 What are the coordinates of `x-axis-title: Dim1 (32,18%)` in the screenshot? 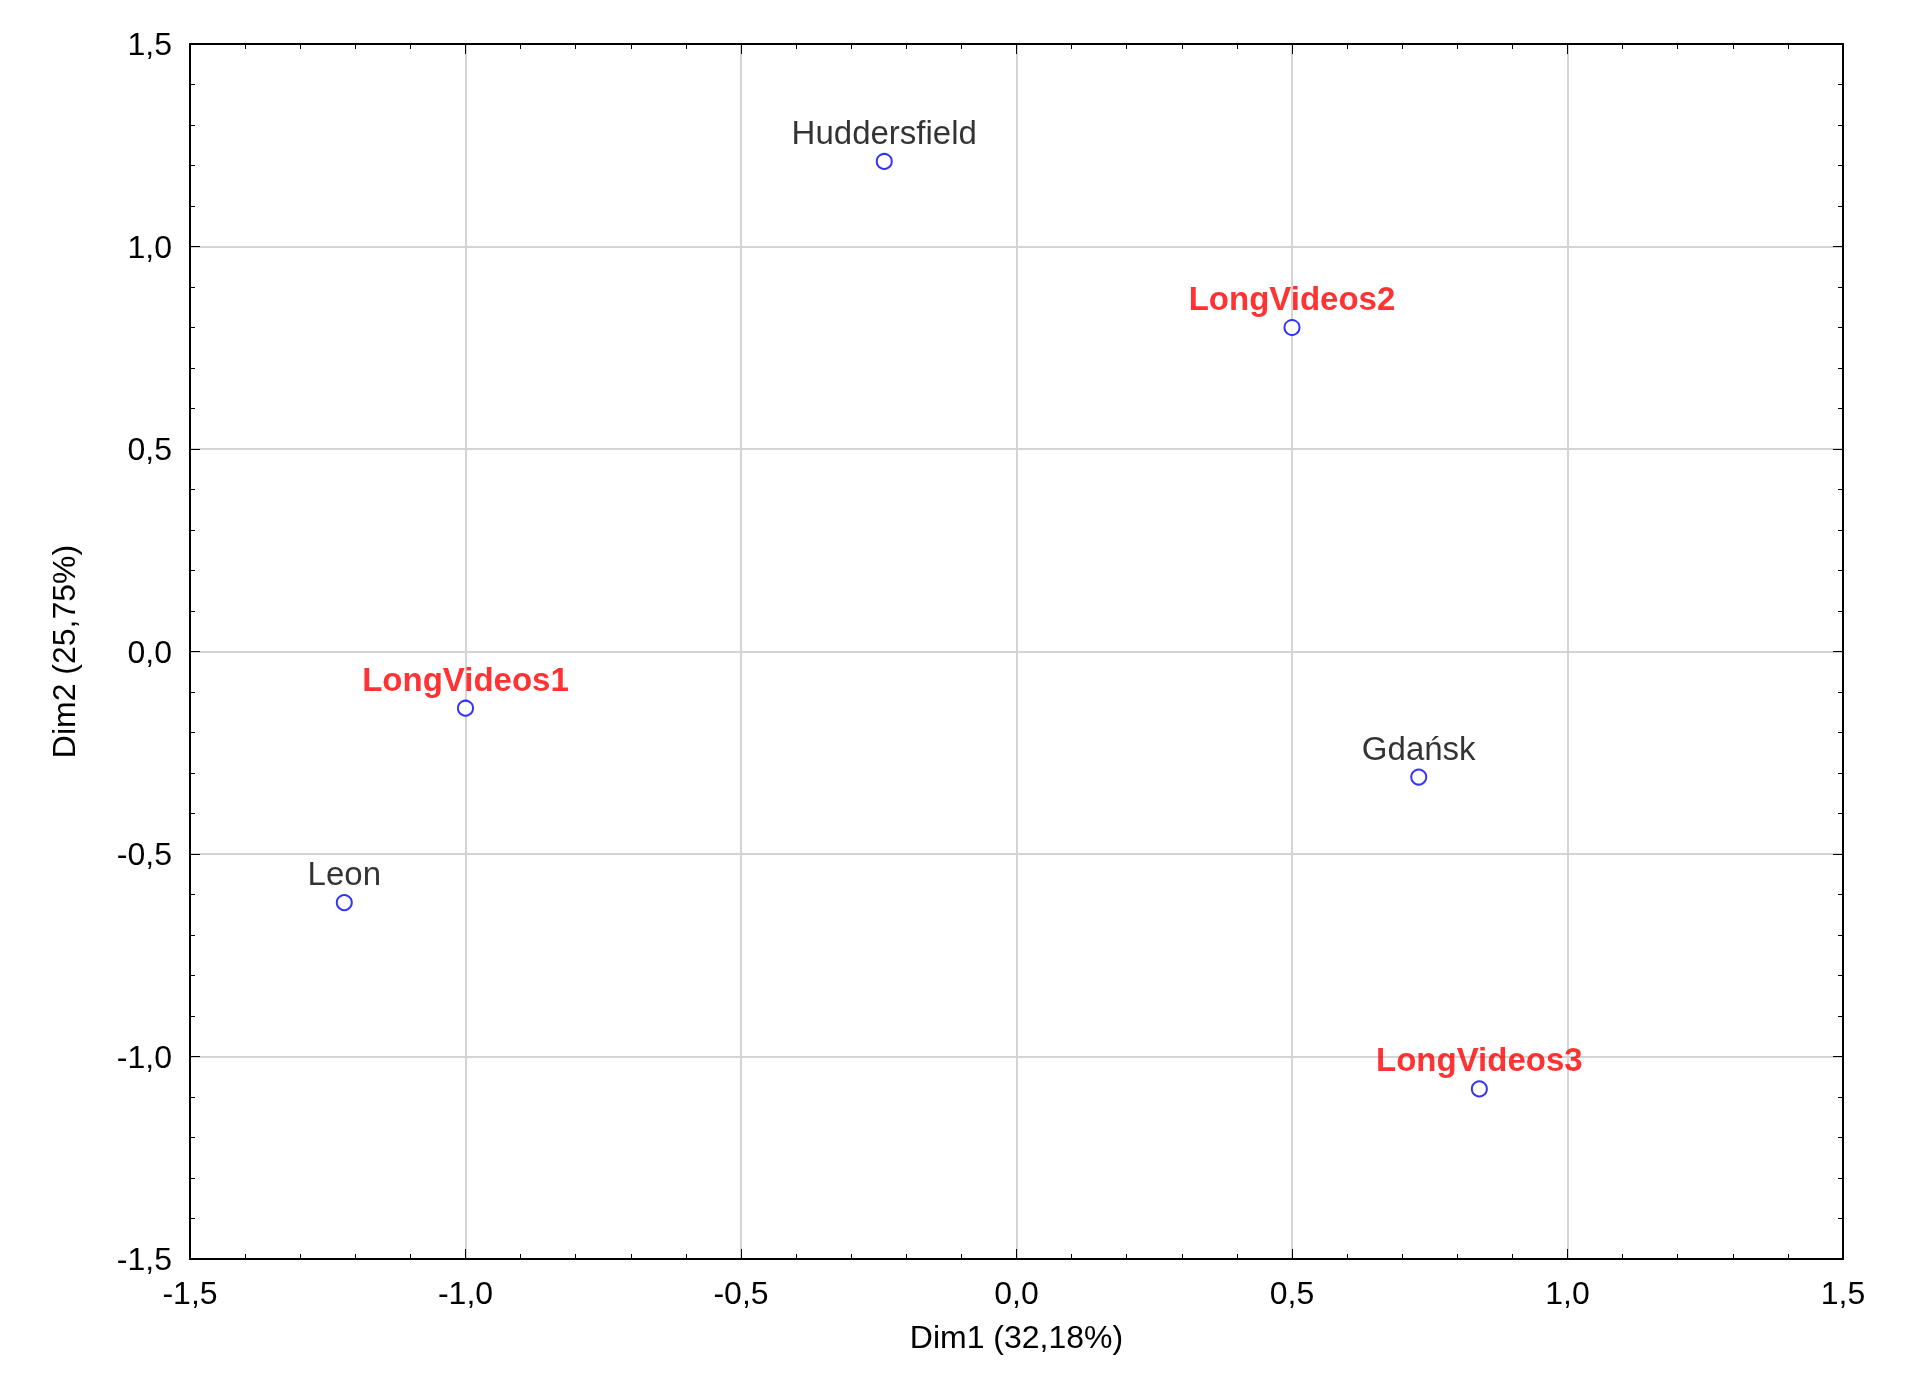 It's located at (1016, 1337).